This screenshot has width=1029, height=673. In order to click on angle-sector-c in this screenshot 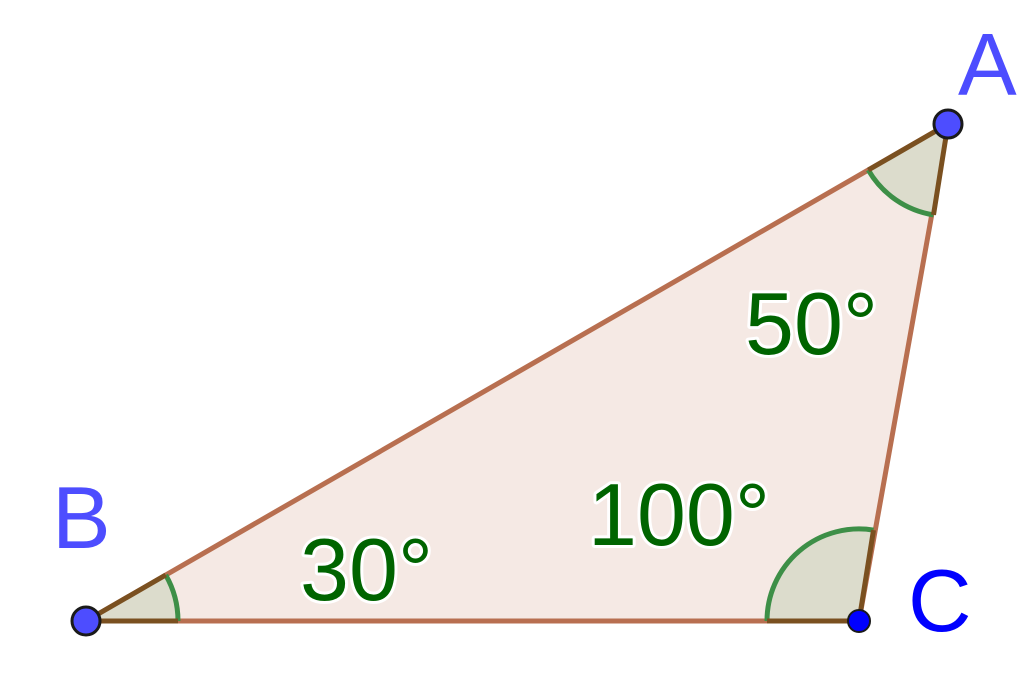, I will do `click(820, 574)`.